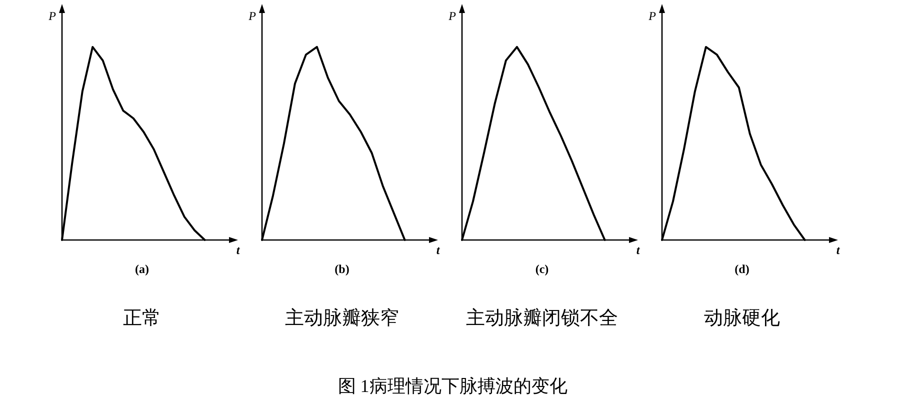 The height and width of the screenshot is (407, 905). I want to click on text: 主动脉瓣闭锁不全, so click(542, 318).